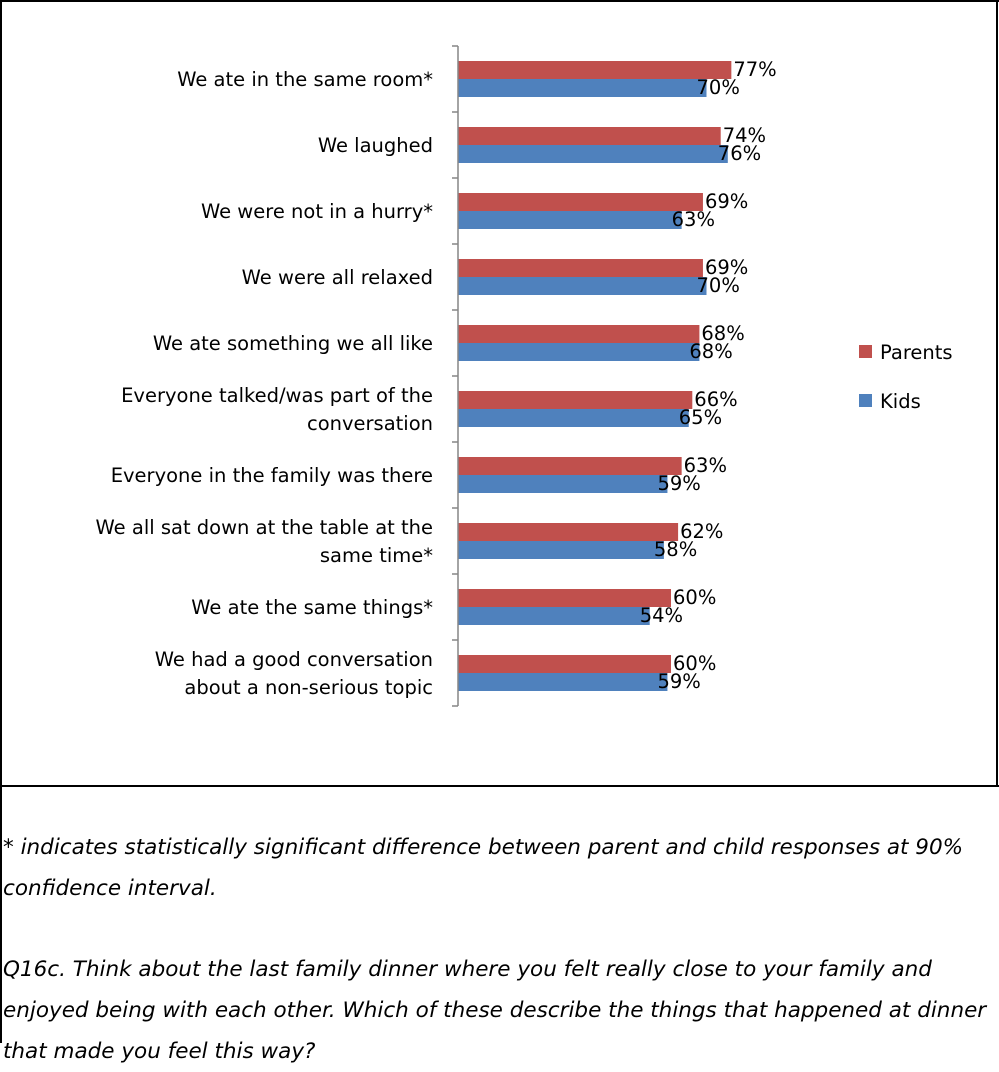 This screenshot has height=1072, width=999. Describe the element at coordinates (308, 687) in the screenshot. I see `category-label: about a non-serious topic` at that location.